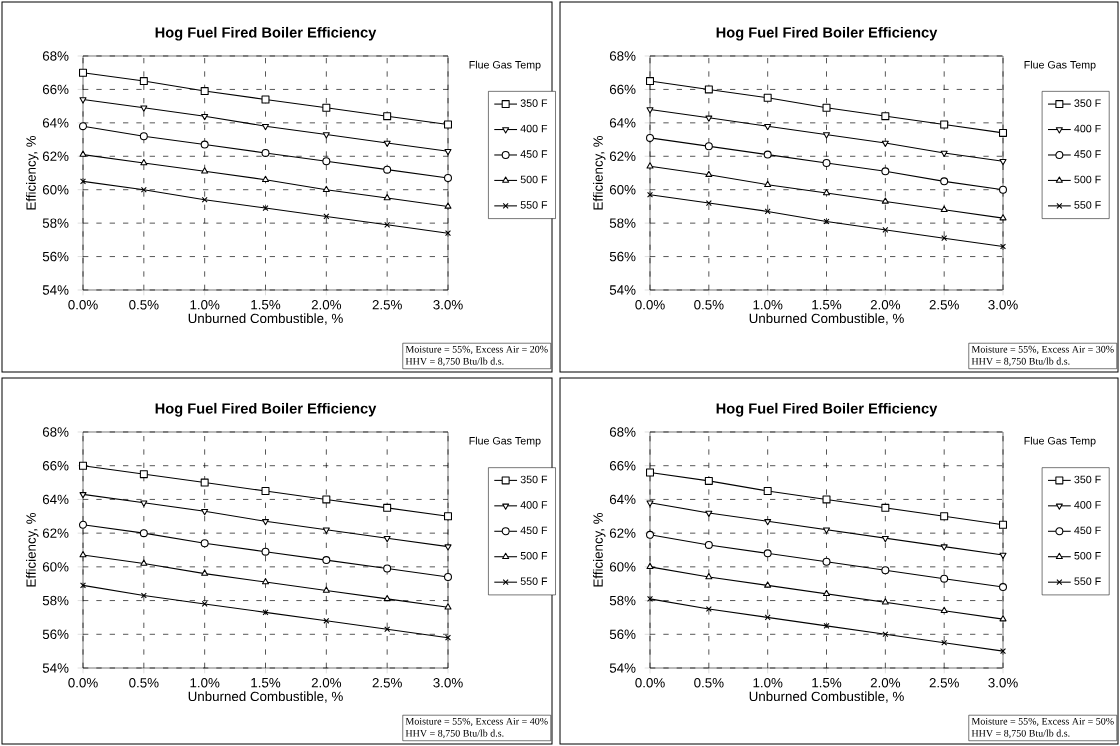  Describe the element at coordinates (599, 549) in the screenshot. I see `y-axis-title: Efficiency, %` at that location.